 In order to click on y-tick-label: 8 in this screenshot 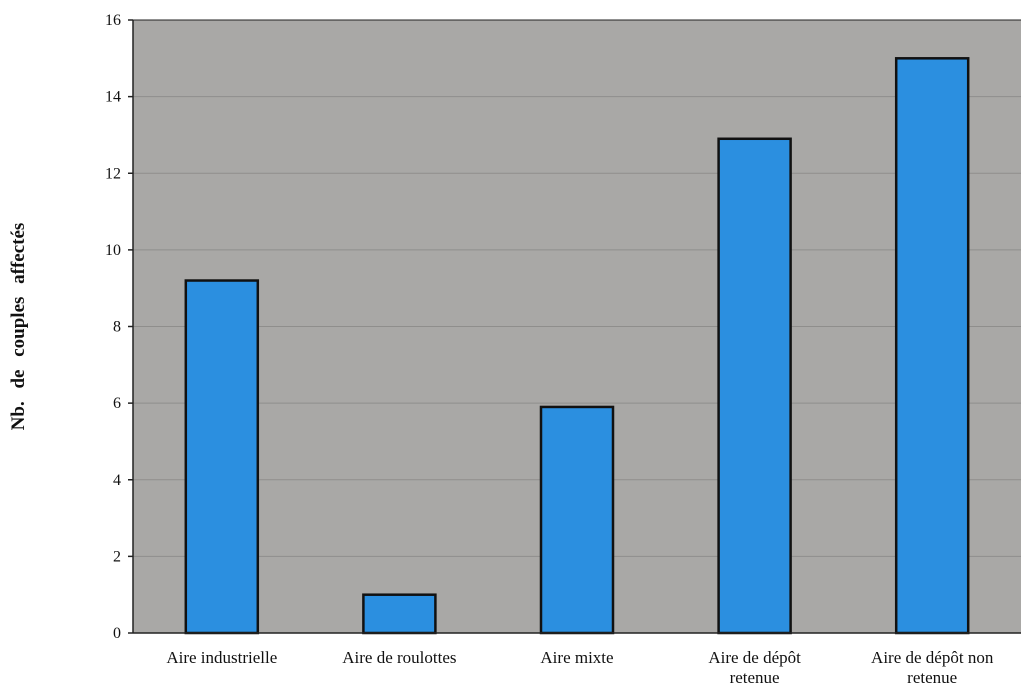, I will do `click(117, 327)`.